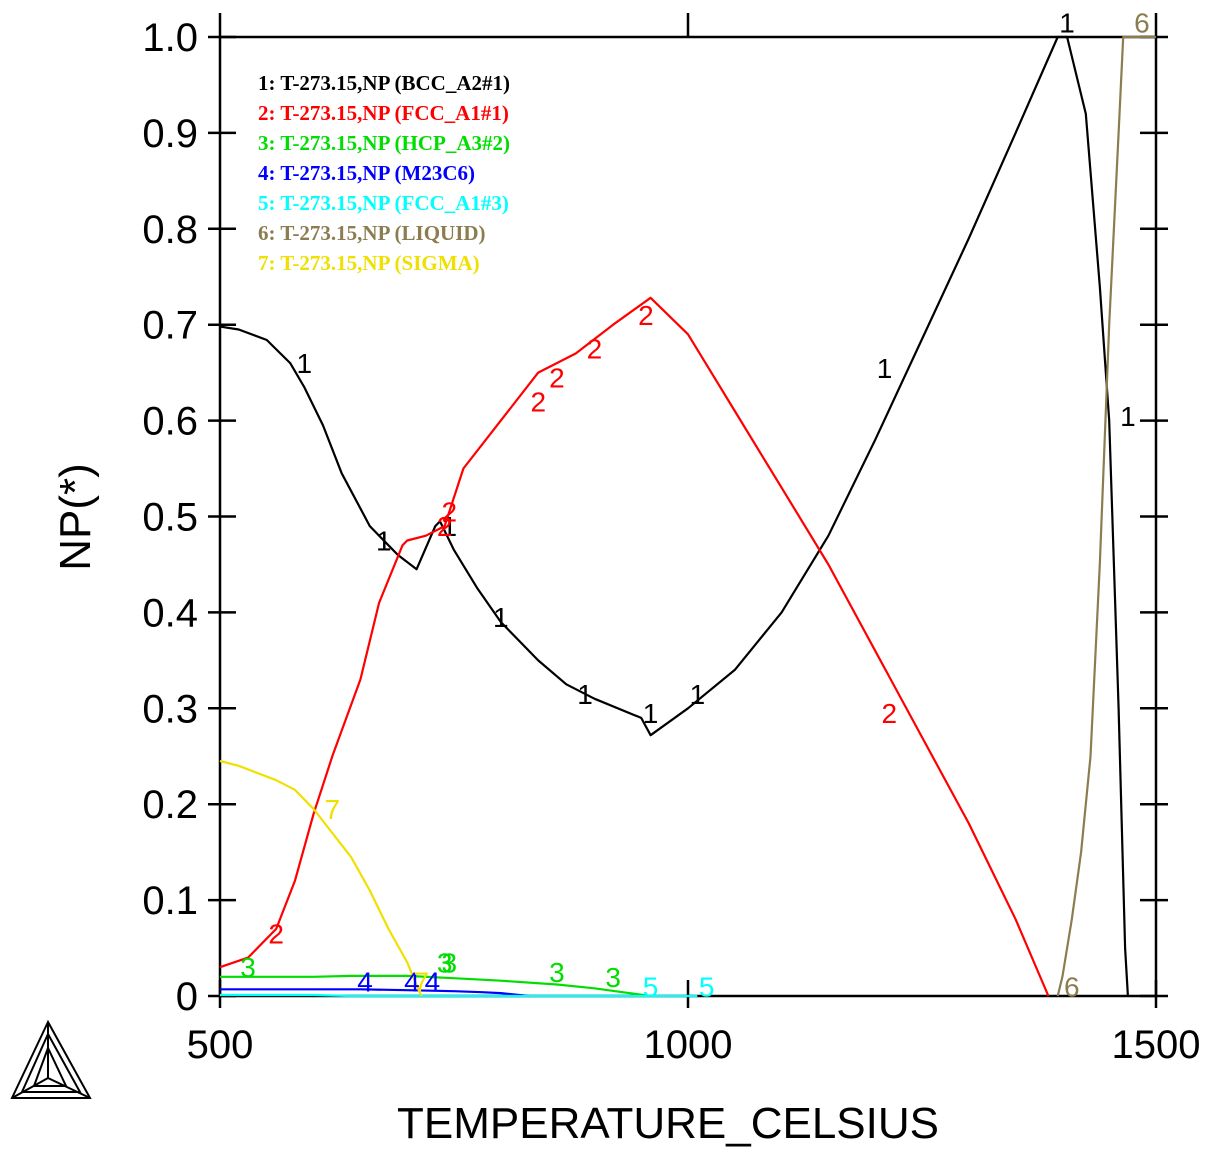 The height and width of the screenshot is (1152, 1217). I want to click on thermocalc-logo-icon, so click(51, 1059).